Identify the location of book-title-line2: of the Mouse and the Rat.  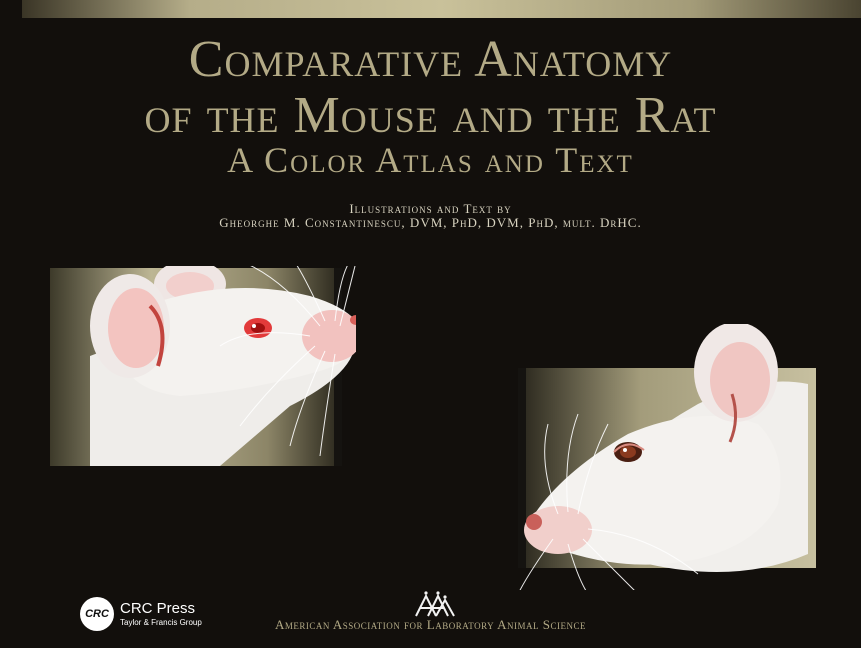
(430, 115).